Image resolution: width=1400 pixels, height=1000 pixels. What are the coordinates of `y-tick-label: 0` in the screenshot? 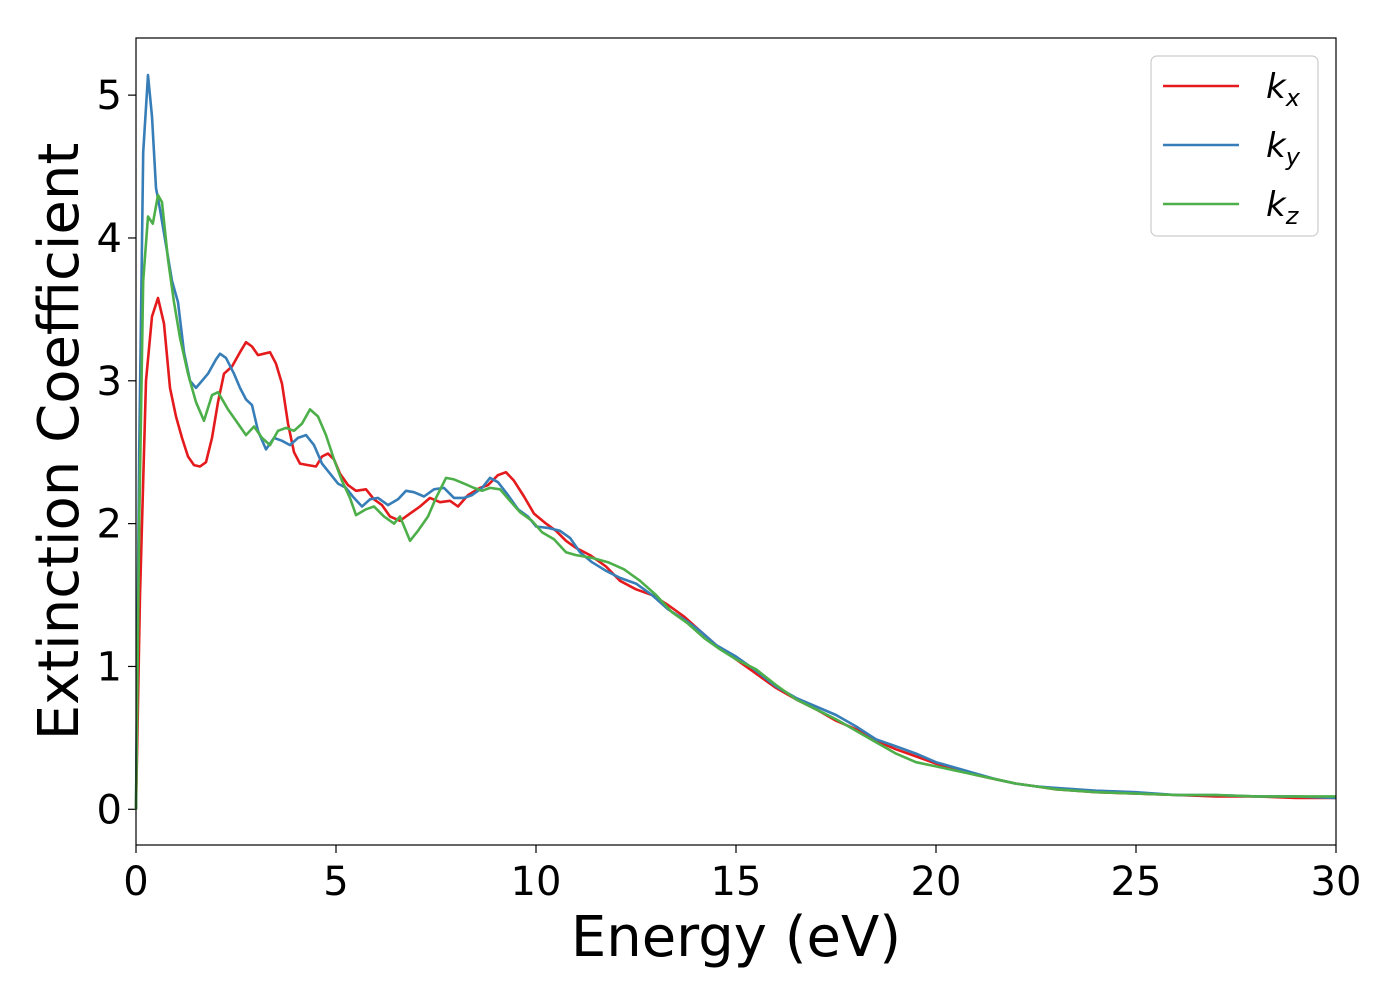 It's located at (109, 810).